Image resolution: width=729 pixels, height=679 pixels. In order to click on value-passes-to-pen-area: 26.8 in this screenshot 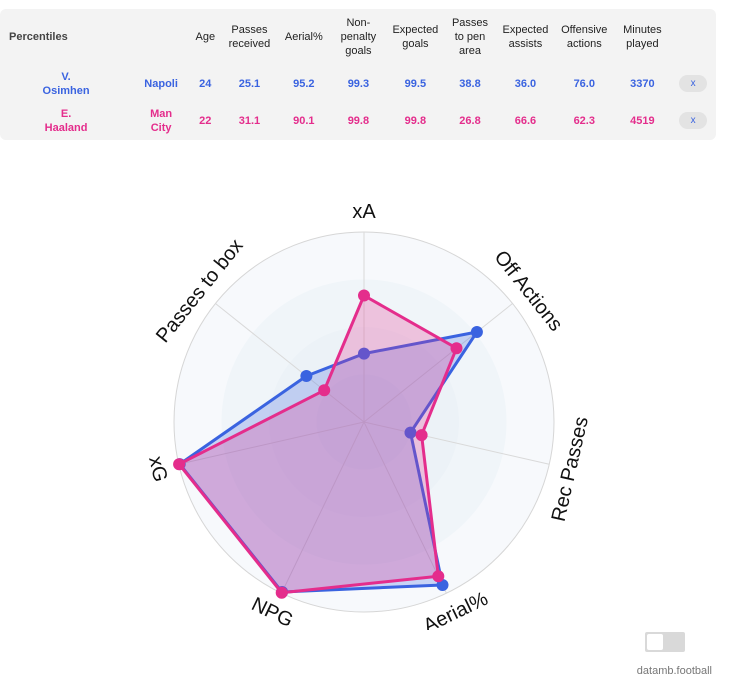, I will do `click(470, 120)`.